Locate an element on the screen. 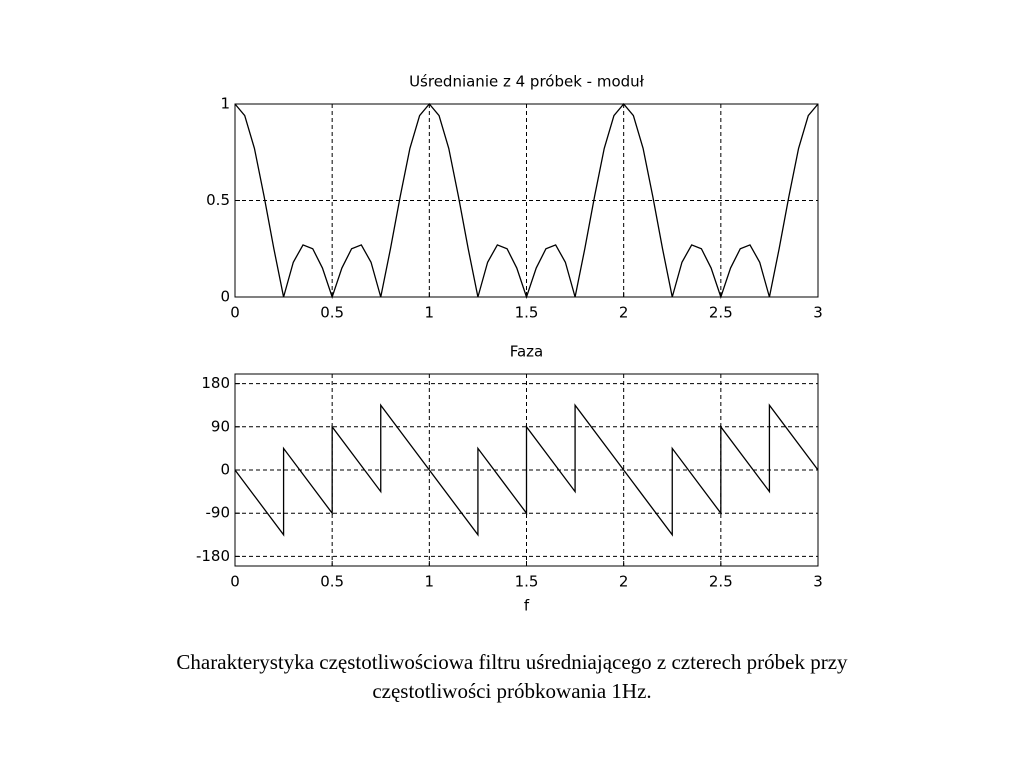 This screenshot has height=768, width=1024. chart-title: Uśrednianie z 4 próbek - moduł is located at coordinates (527, 82).